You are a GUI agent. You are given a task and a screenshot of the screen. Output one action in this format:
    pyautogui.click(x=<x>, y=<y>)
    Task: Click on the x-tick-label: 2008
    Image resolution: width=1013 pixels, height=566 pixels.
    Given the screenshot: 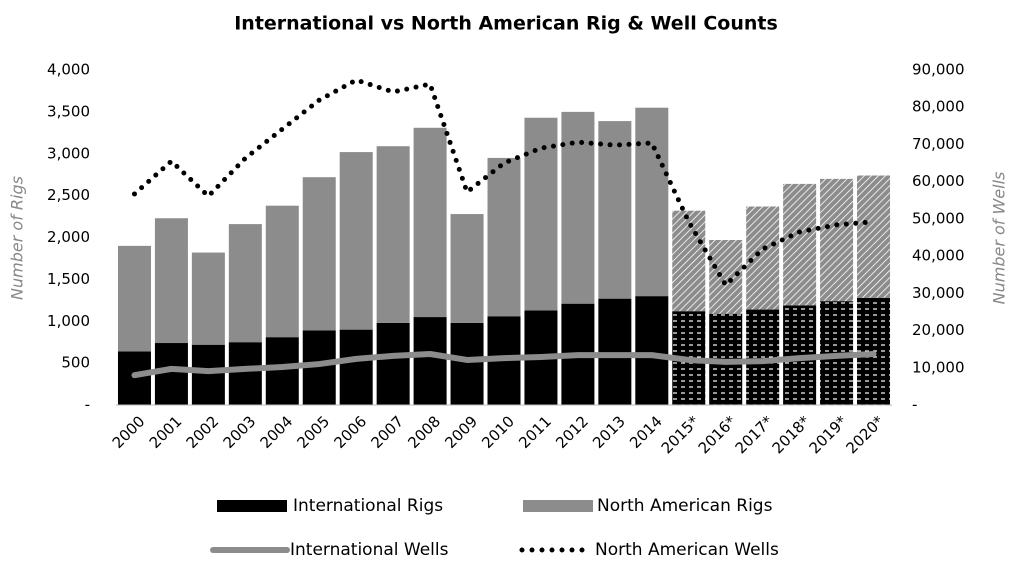 What is the action you would take?
    pyautogui.click(x=424, y=432)
    